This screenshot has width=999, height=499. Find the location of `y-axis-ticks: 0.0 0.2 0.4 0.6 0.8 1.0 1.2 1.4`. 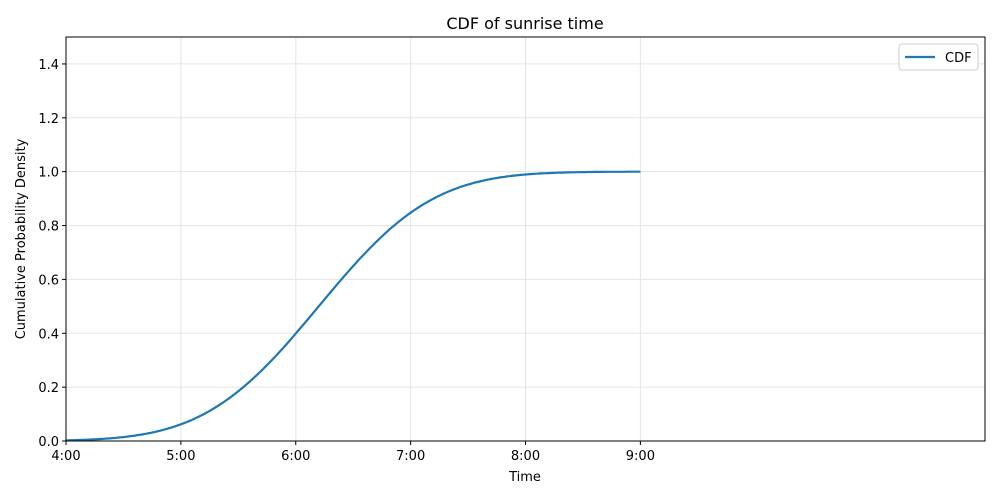

y-axis-ticks: 0.0 0.2 0.4 0.6 0.8 1.0 1.2 1.4 is located at coordinates (52, 254).